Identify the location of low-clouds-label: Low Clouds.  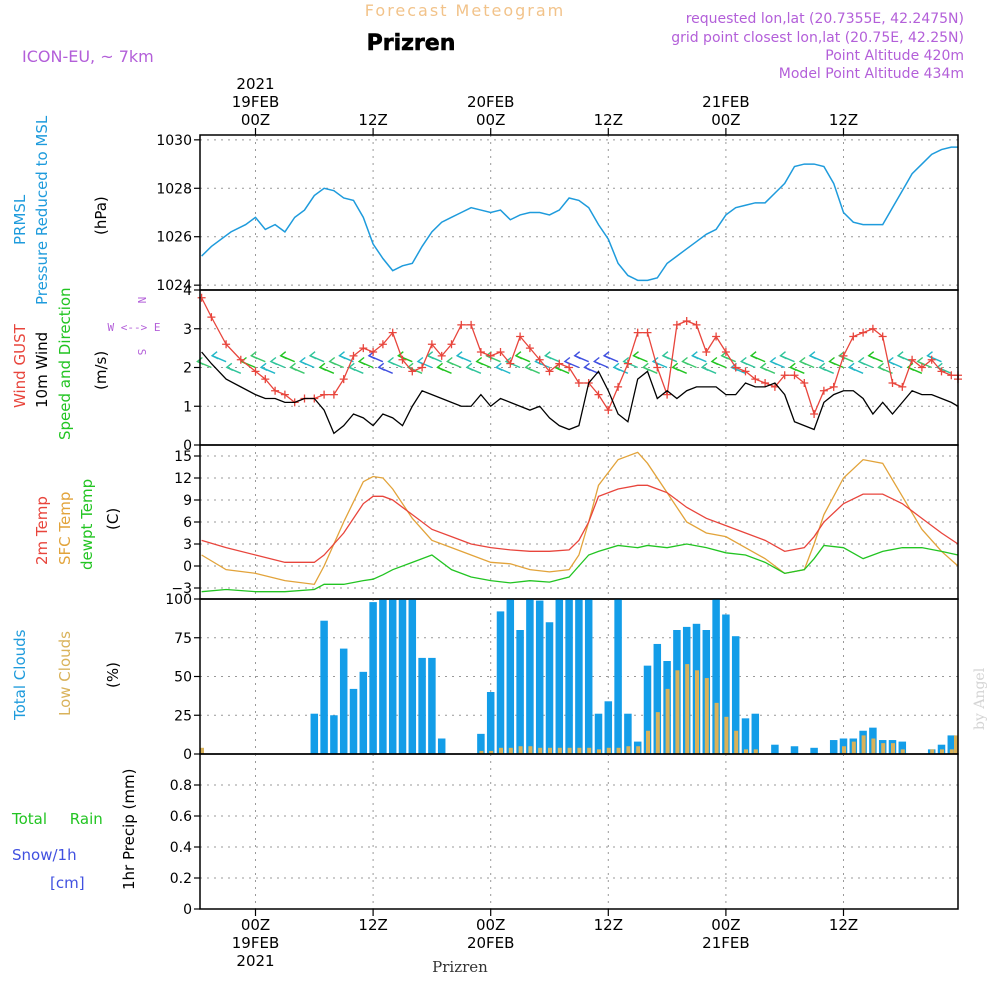
(65, 673).